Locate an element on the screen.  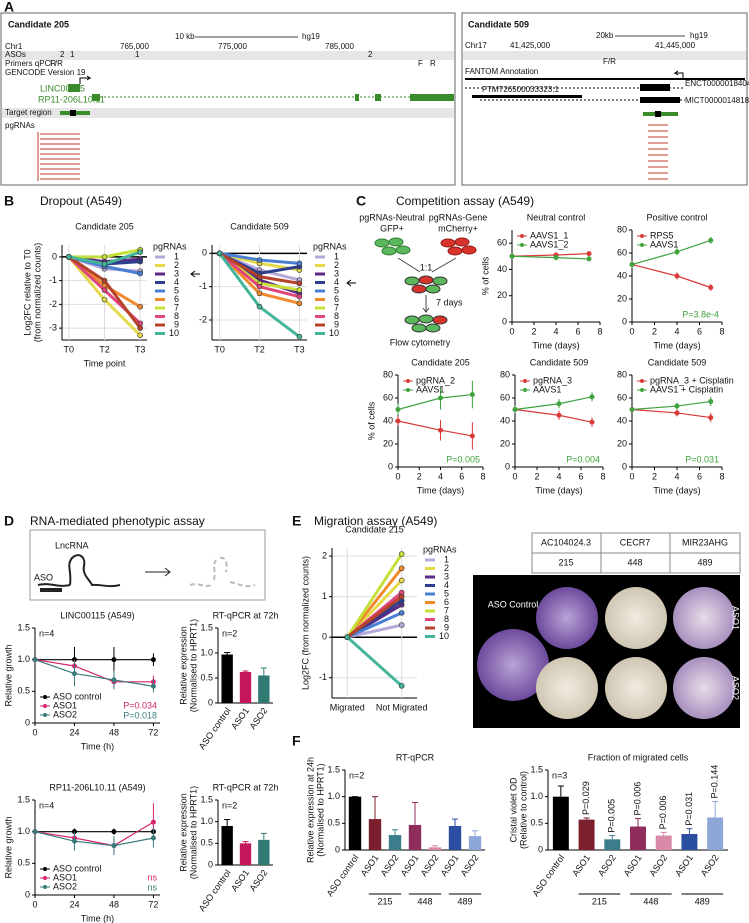
y-axis-label: Relative growth is located at coordinates (8, 847).